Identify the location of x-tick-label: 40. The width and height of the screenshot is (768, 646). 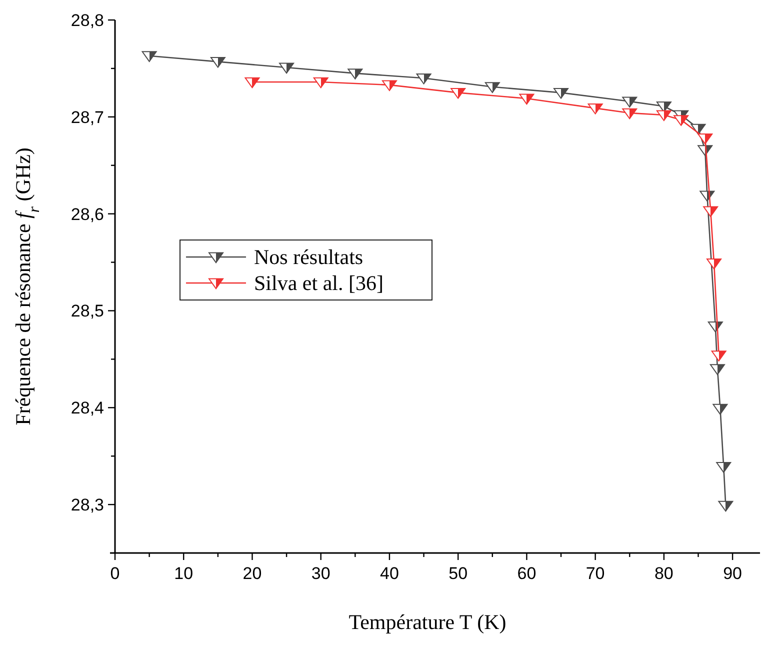
(389, 573).